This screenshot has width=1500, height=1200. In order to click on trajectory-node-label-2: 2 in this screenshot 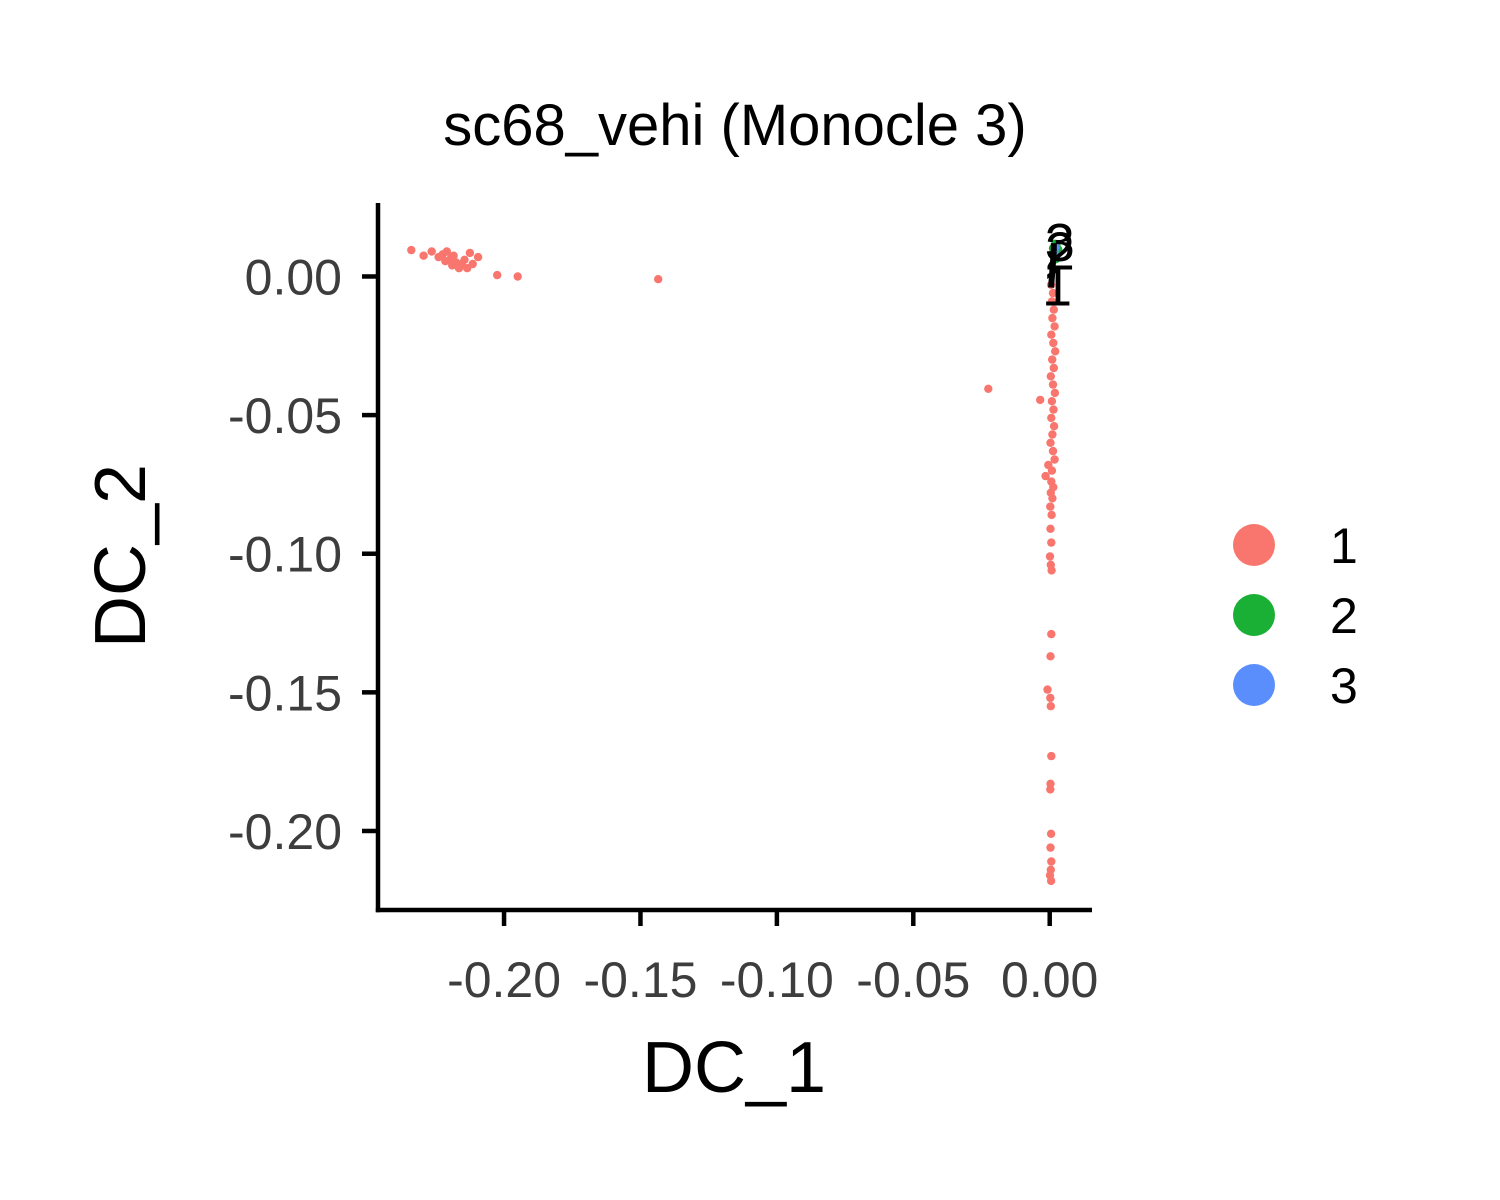, I will do `click(1060, 252)`.